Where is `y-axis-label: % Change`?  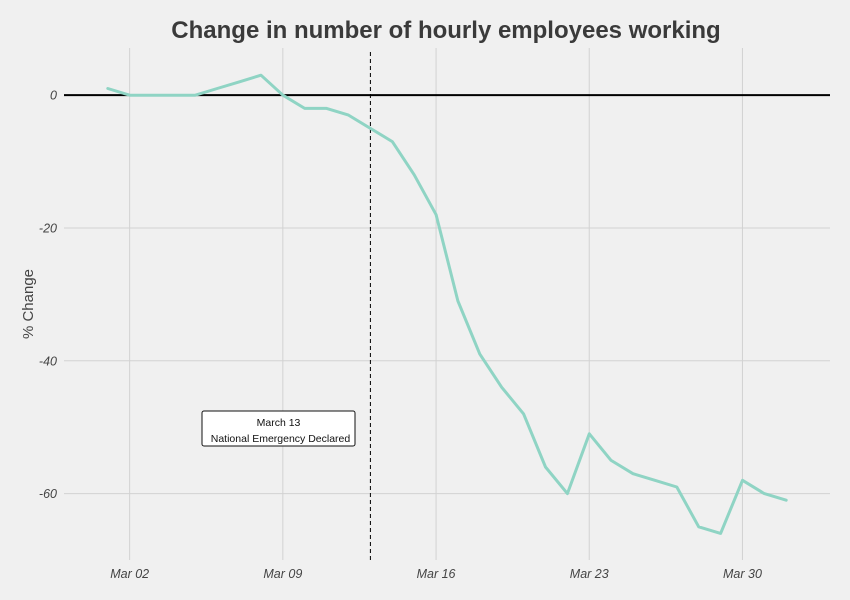 y-axis-label: % Change is located at coordinates (28, 304).